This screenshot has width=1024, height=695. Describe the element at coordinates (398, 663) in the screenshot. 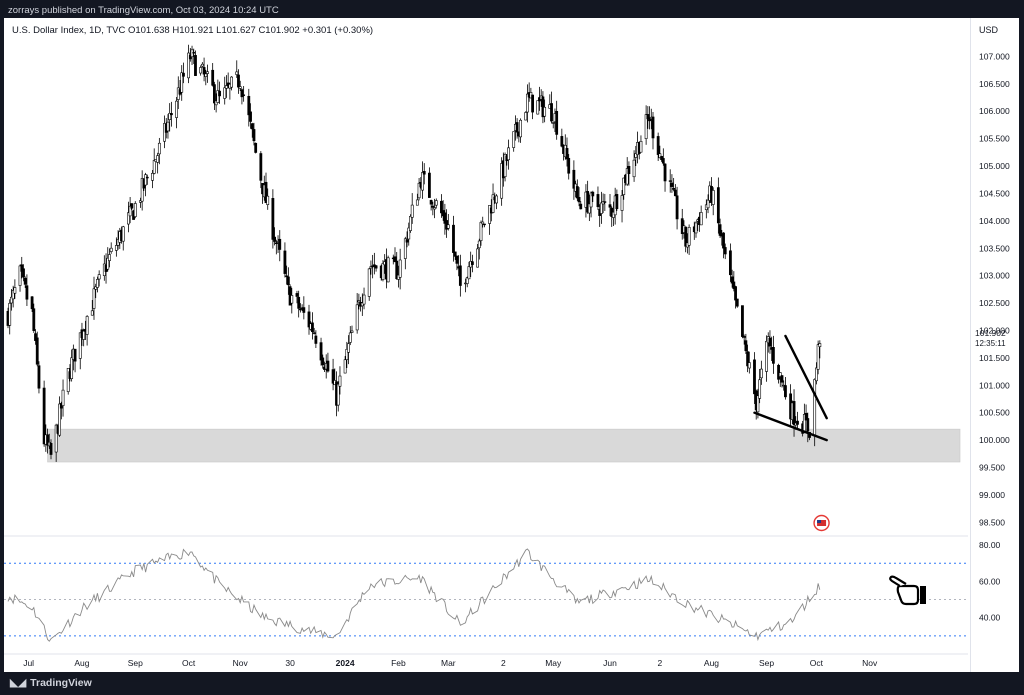

I see `time-tick-label: Feb` at that location.